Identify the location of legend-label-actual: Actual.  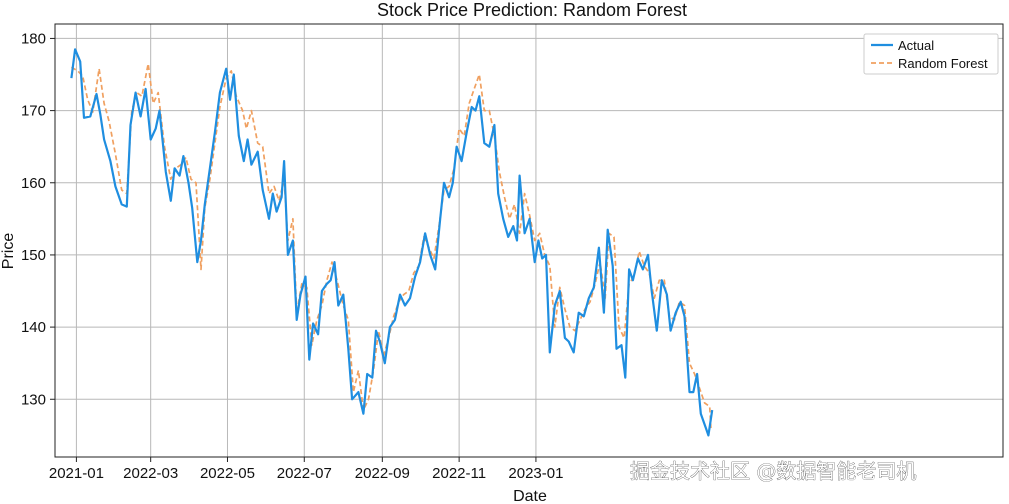
(916, 45).